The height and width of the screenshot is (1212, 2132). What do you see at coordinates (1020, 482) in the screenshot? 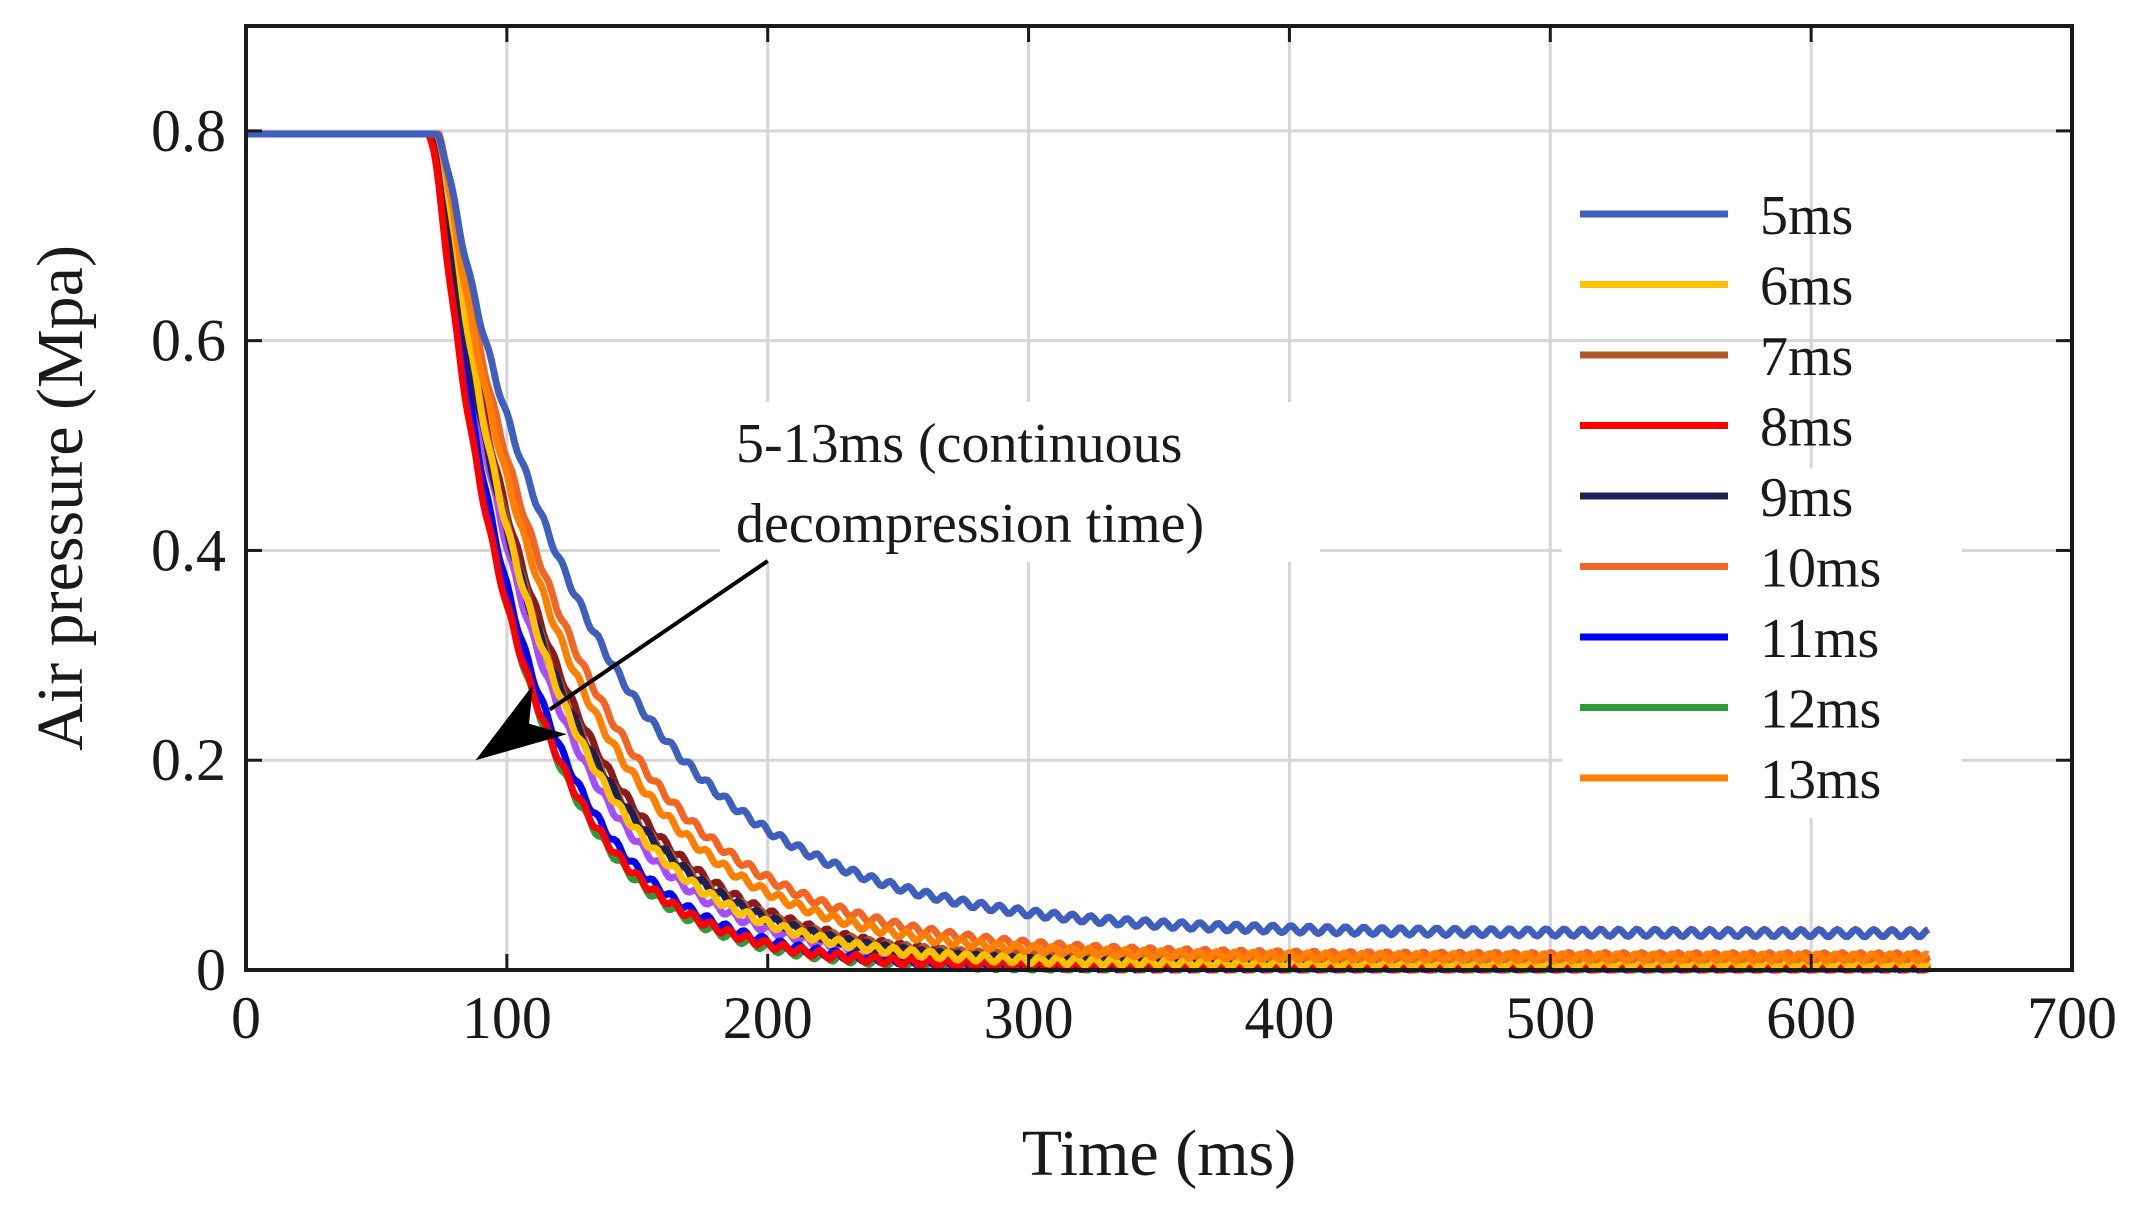
I see `annotation-background` at bounding box center [1020, 482].